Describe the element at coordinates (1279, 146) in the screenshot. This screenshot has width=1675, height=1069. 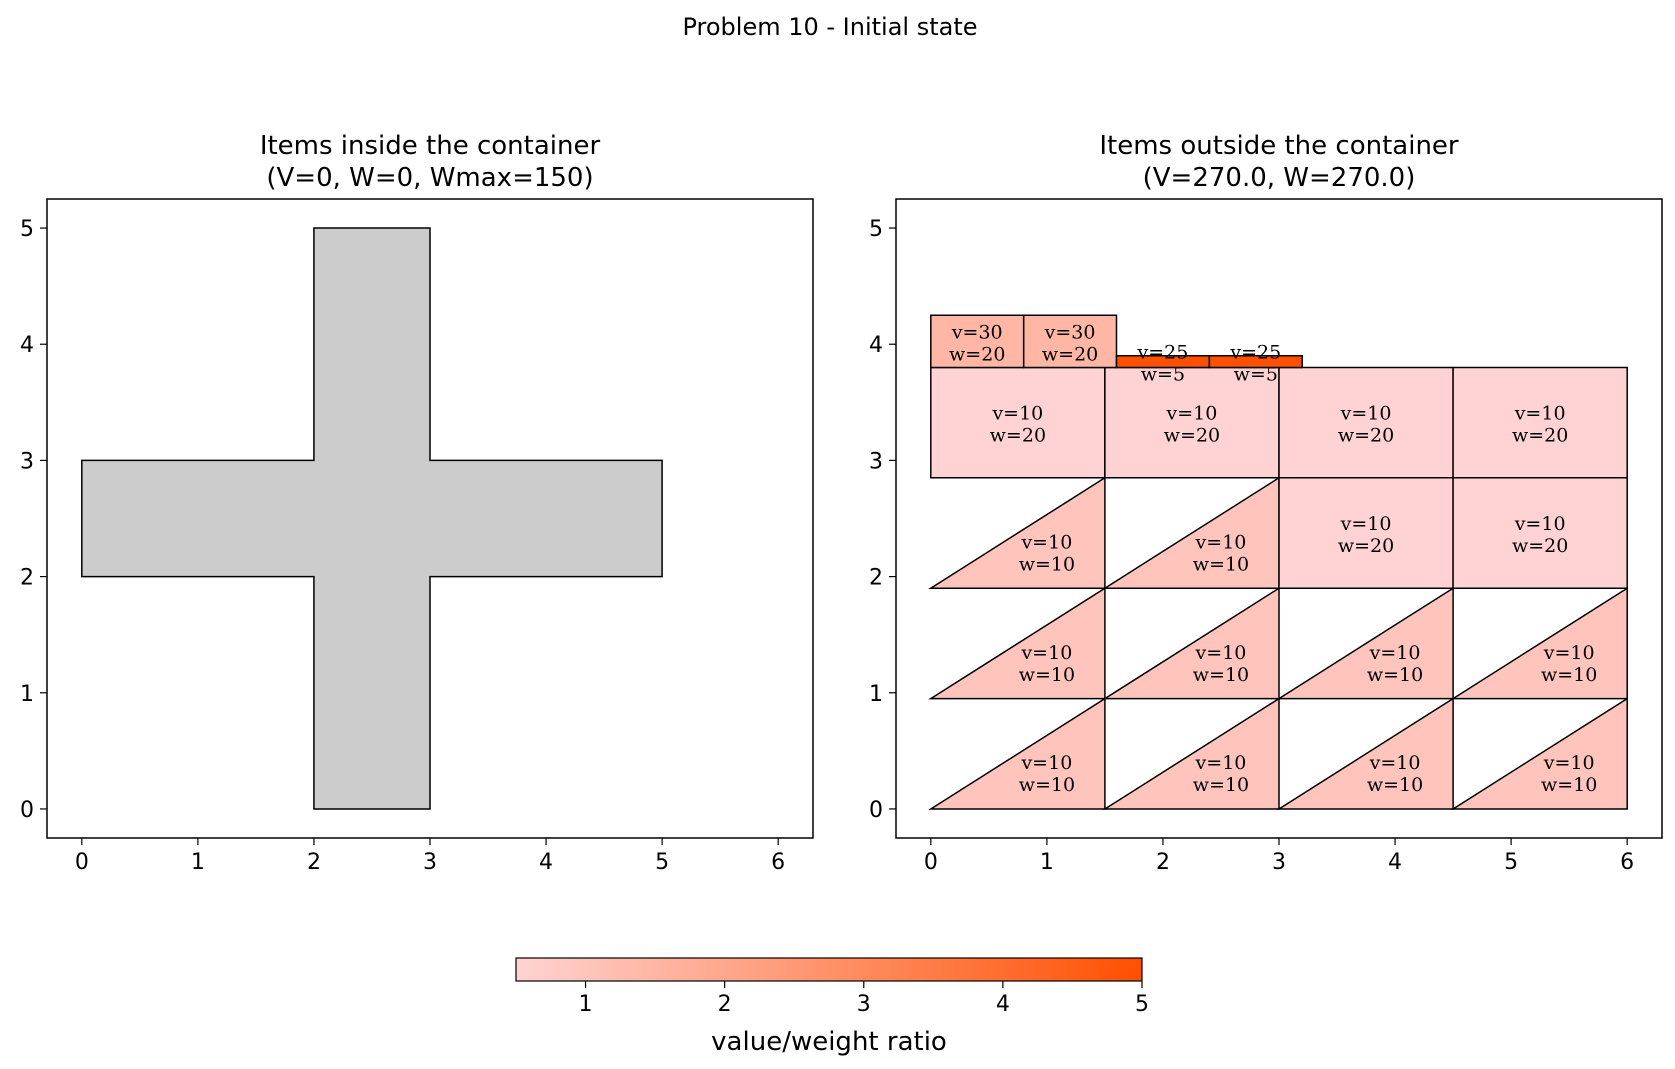
I see `panel-title-line1: Items outside the container` at that location.